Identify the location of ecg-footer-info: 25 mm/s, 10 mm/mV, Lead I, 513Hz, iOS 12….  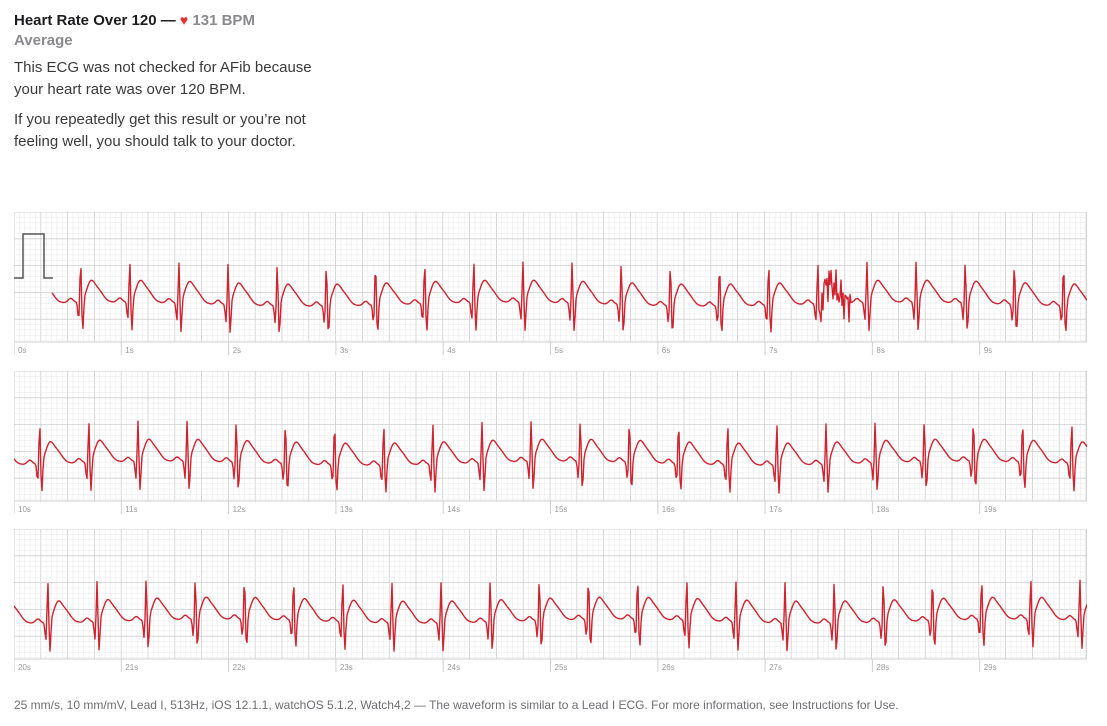
(456, 705).